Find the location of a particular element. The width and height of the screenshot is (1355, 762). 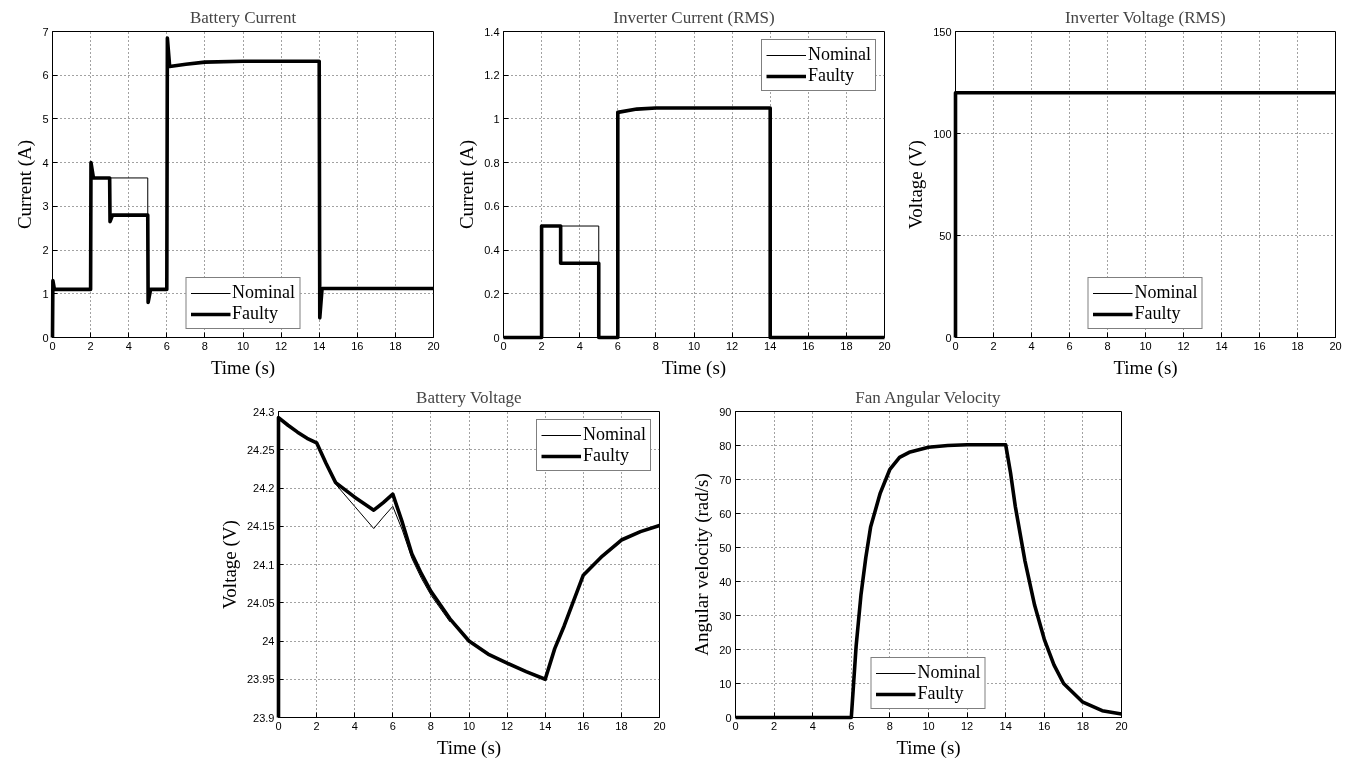

y-tick-label: 23.9 is located at coordinates (264, 717).